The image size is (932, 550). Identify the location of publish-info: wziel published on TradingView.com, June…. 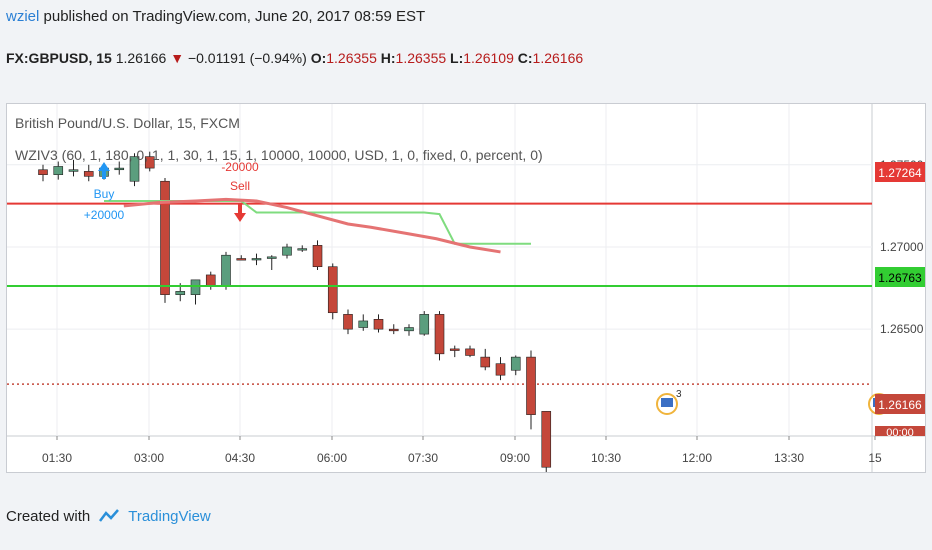
(215, 16).